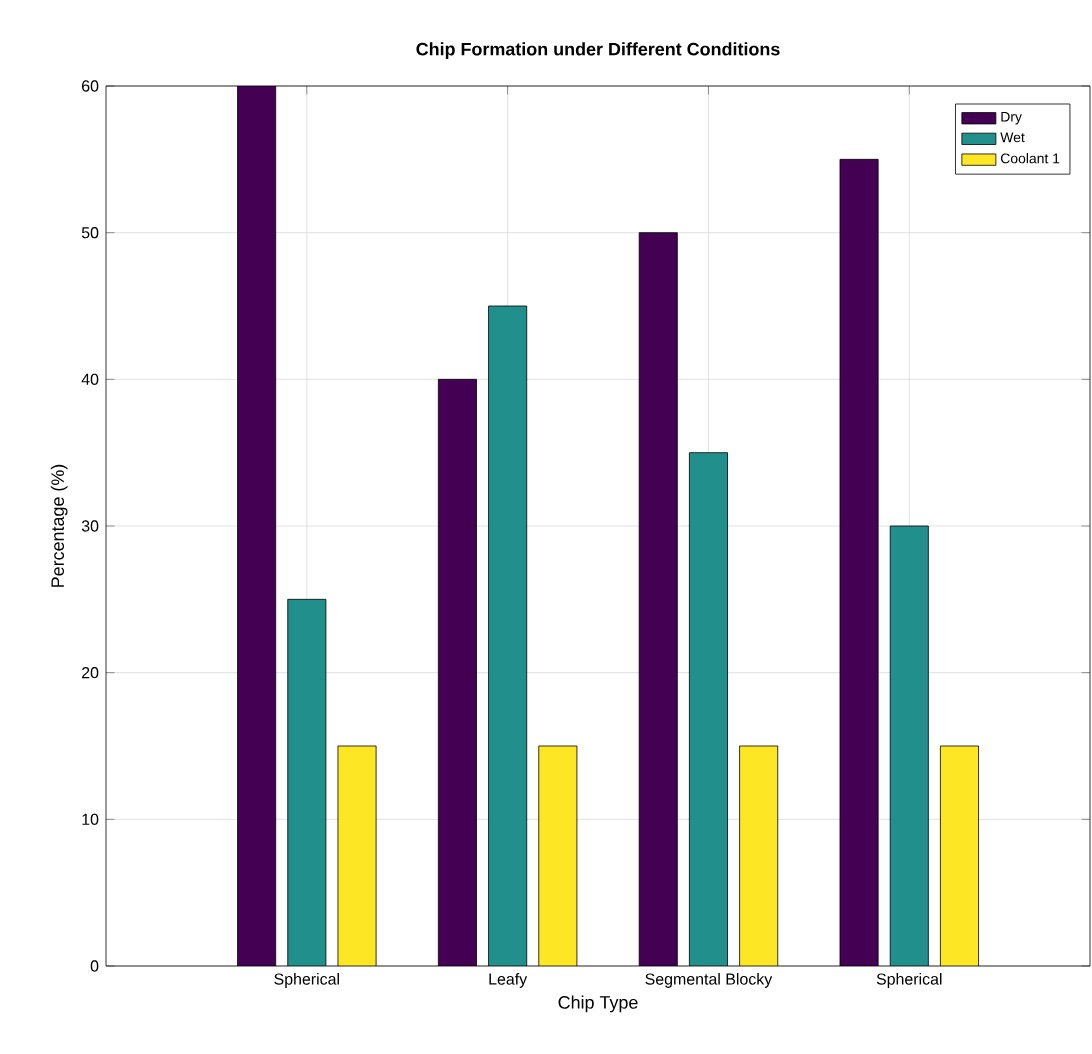 The height and width of the screenshot is (1054, 1092). What do you see at coordinates (598, 1004) in the screenshot?
I see `x-axis-title: Chip Type` at bounding box center [598, 1004].